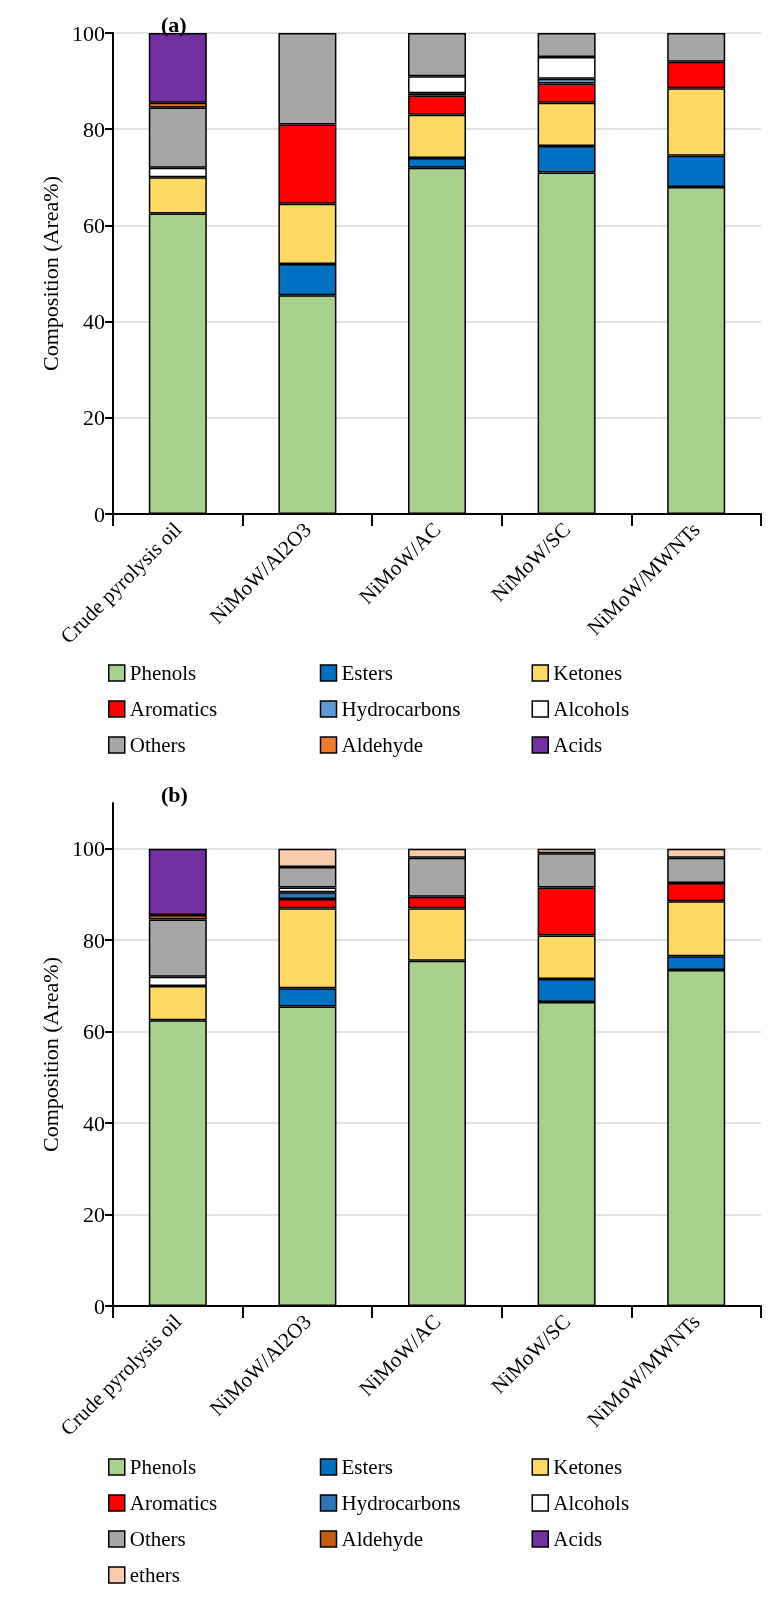 The height and width of the screenshot is (1622, 779). Describe the element at coordinates (174, 794) in the screenshot. I see `chart-title: (b)` at that location.